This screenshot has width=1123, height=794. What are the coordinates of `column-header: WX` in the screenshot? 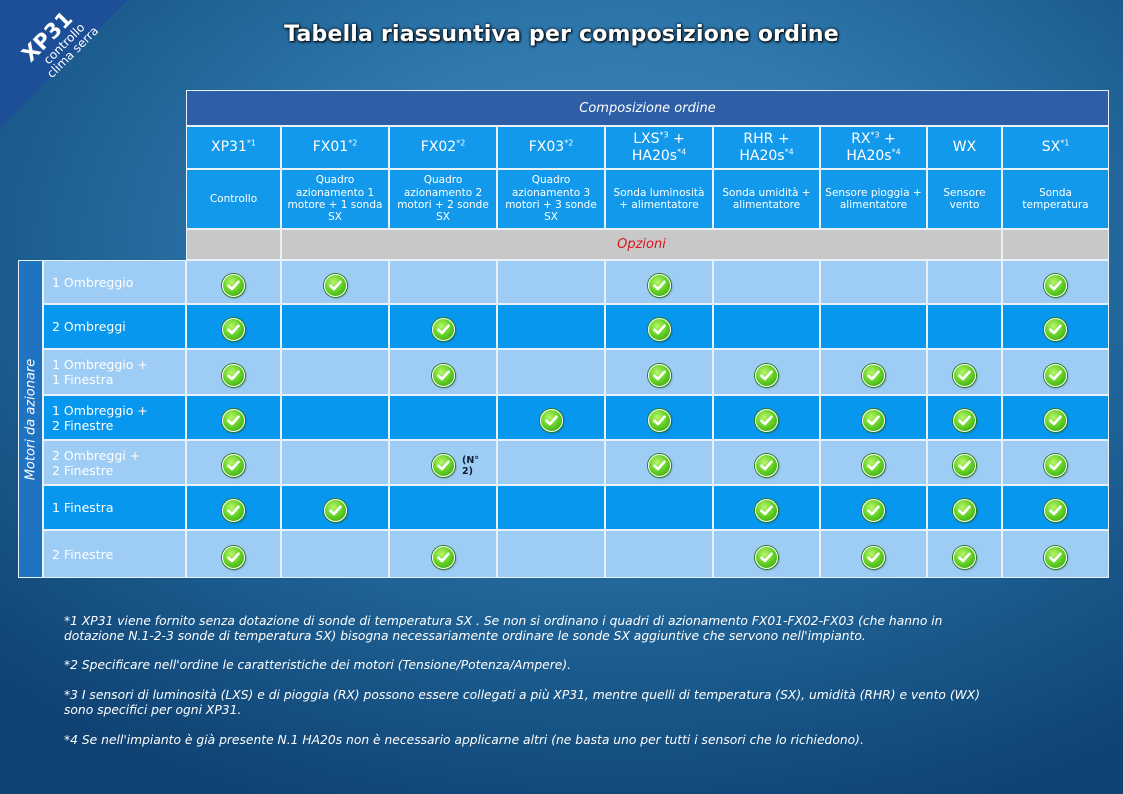 It's located at (964, 147).